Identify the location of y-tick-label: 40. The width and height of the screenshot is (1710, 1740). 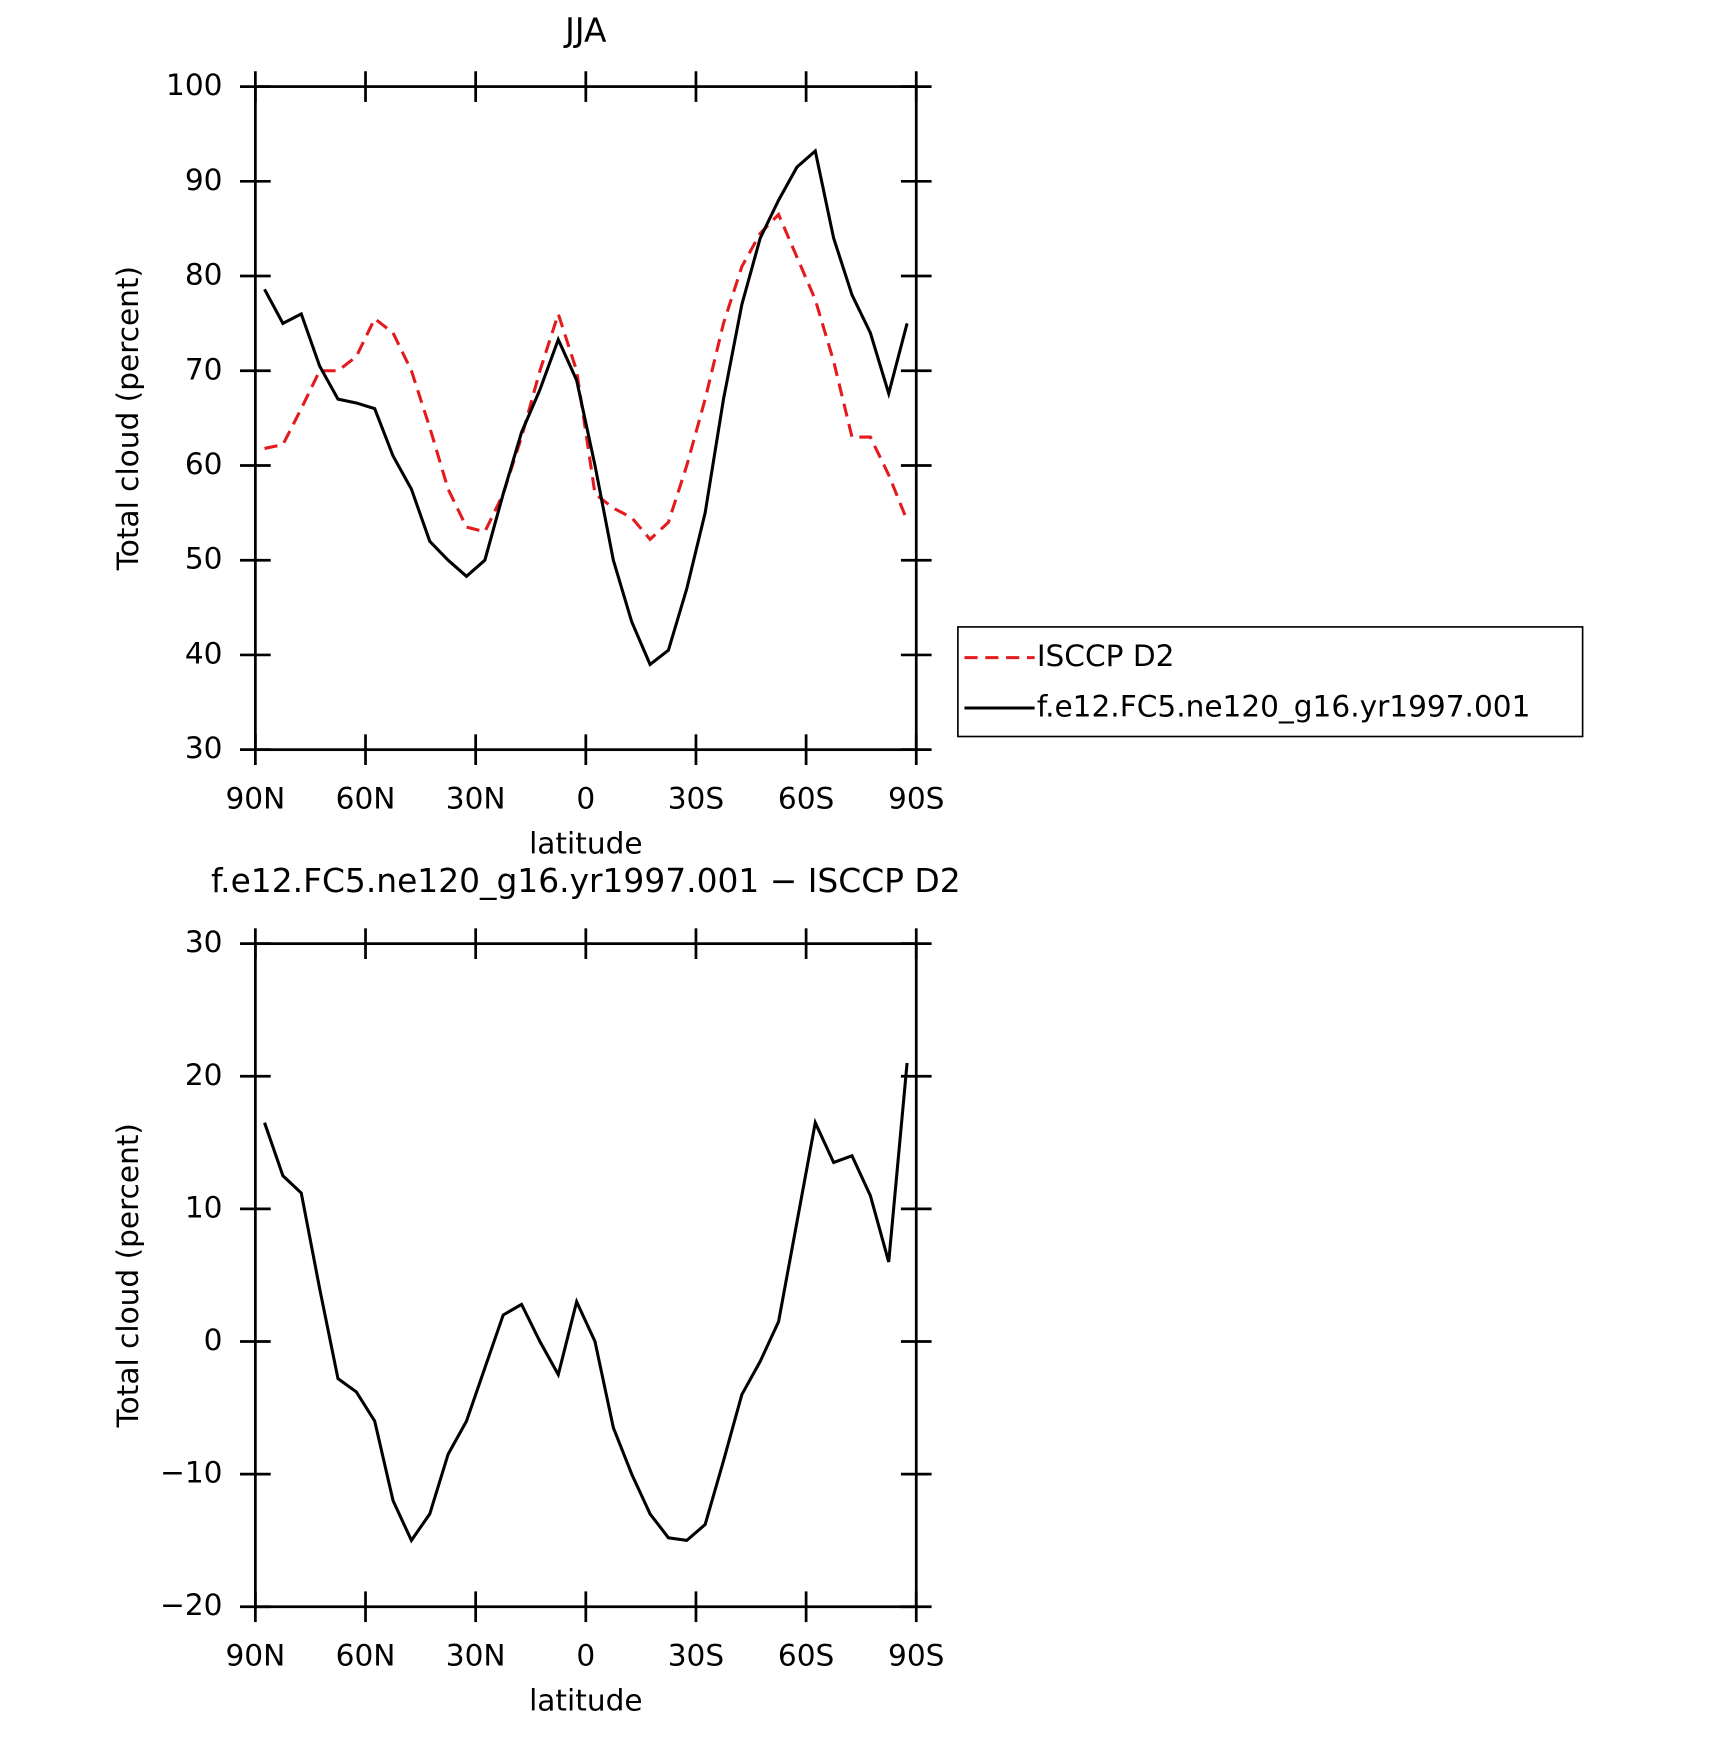
(204, 653).